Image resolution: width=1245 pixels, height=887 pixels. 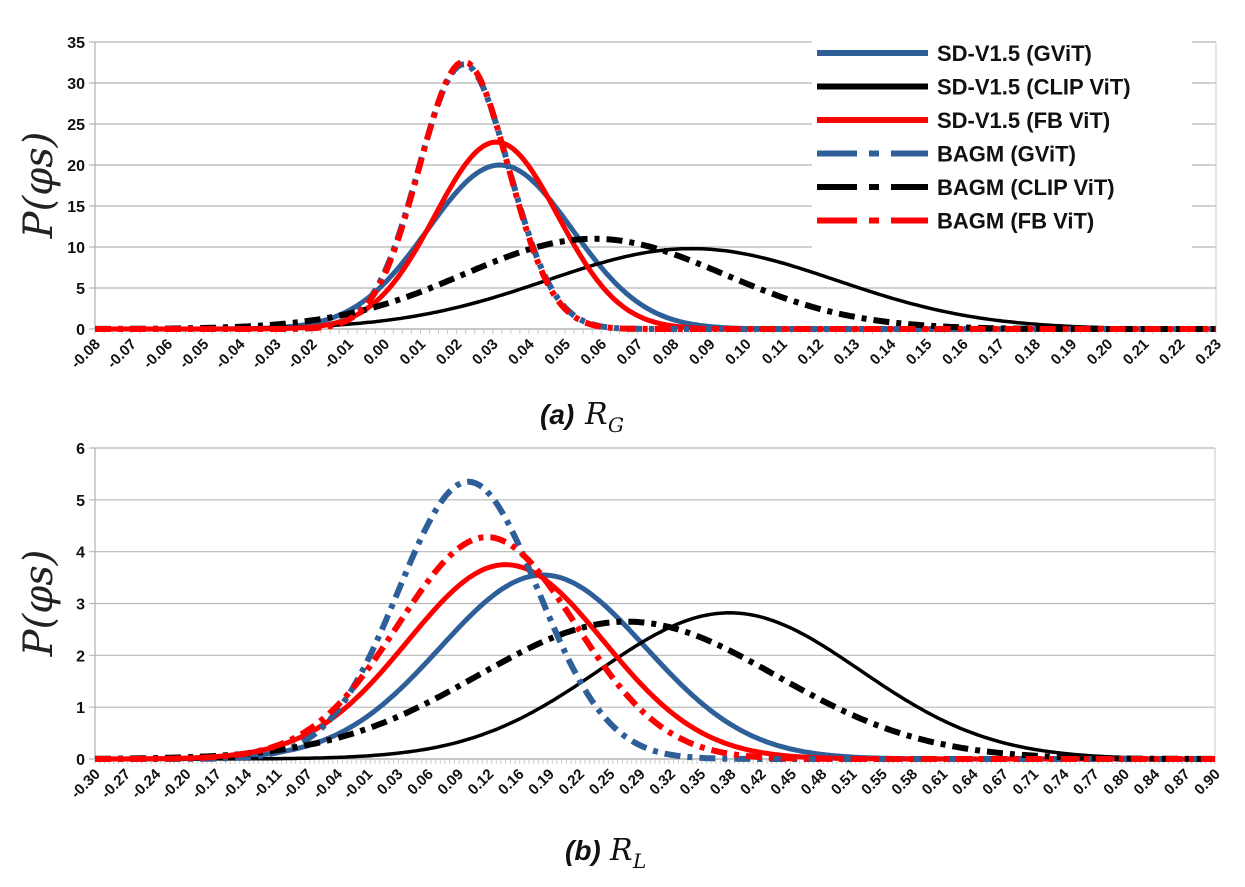 I want to click on x-tick-label: -0.24, so click(x=146, y=783).